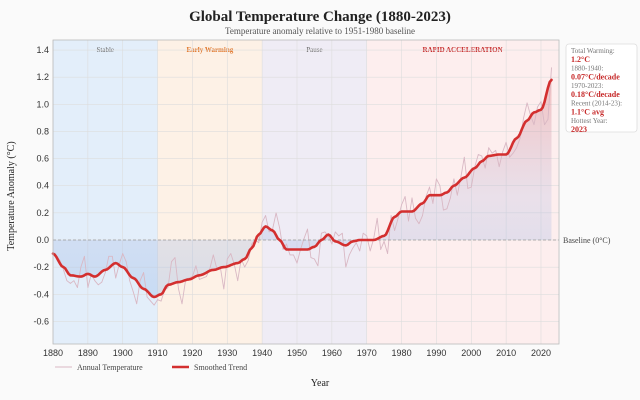  Describe the element at coordinates (596, 104) in the screenshot. I see `stat-label: Recent (2014-23):` at that location.